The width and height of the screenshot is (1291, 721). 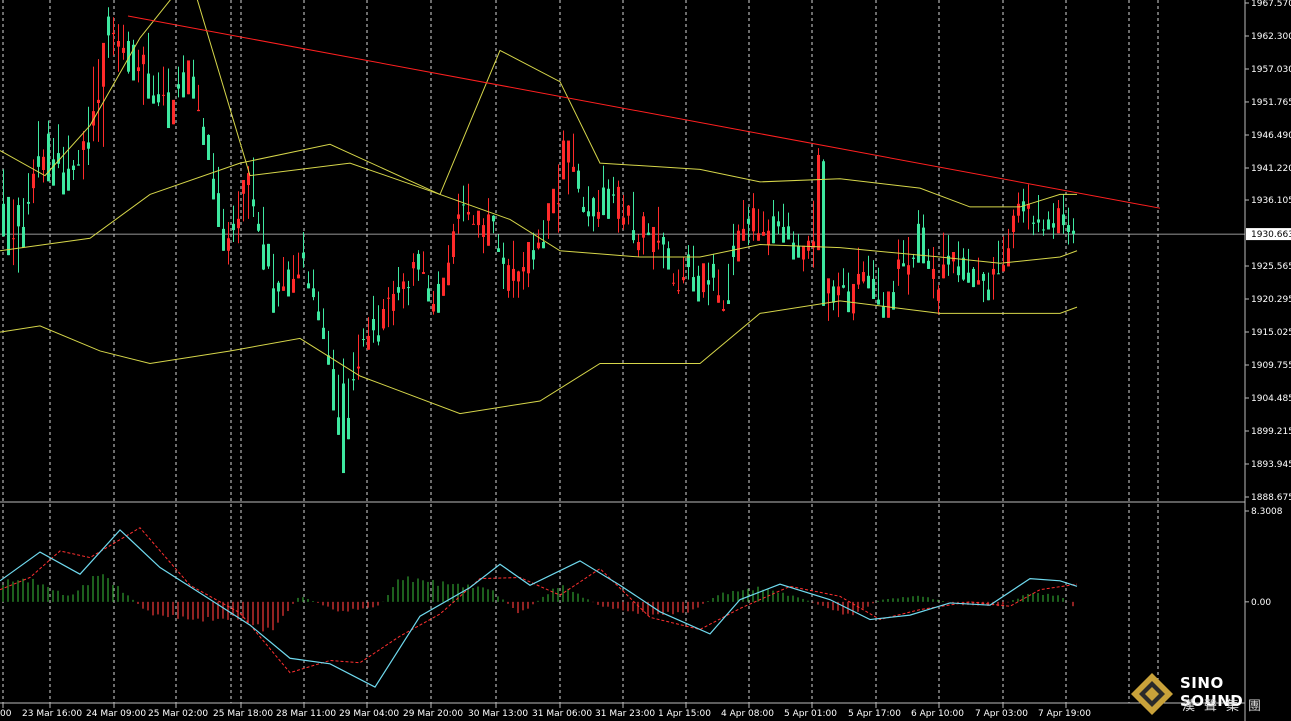 I want to click on logo-chinese-name: 漢聲集團, so click(x=1226, y=706).